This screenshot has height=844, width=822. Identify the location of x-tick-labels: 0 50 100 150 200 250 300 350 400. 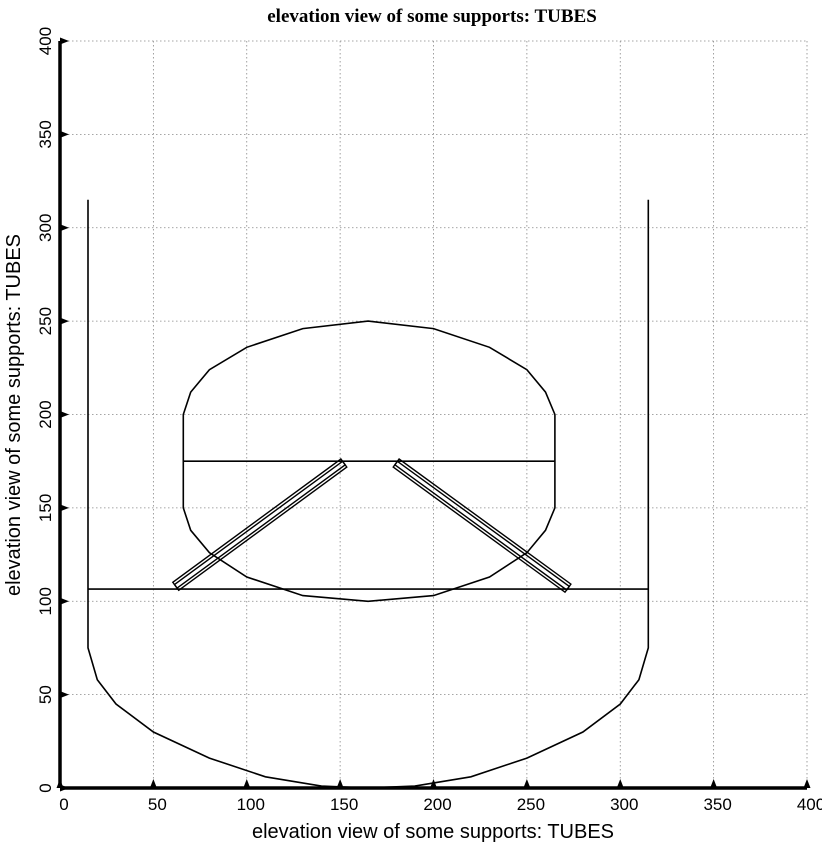
(440, 804).